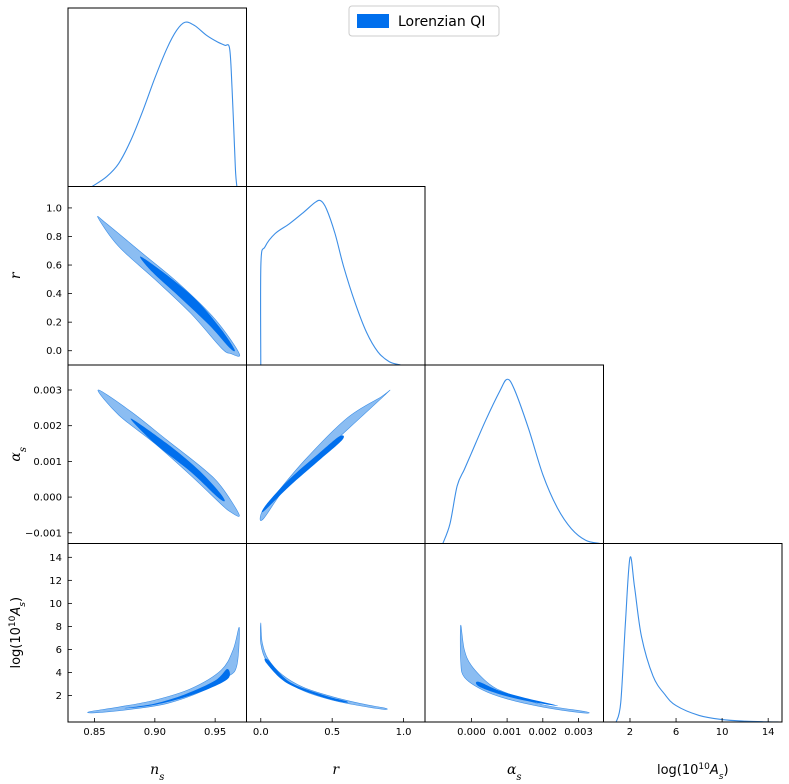 This screenshot has width=789, height=784. What do you see at coordinates (47, 498) in the screenshot?
I see `y-tick-label: 0.000` at bounding box center [47, 498].